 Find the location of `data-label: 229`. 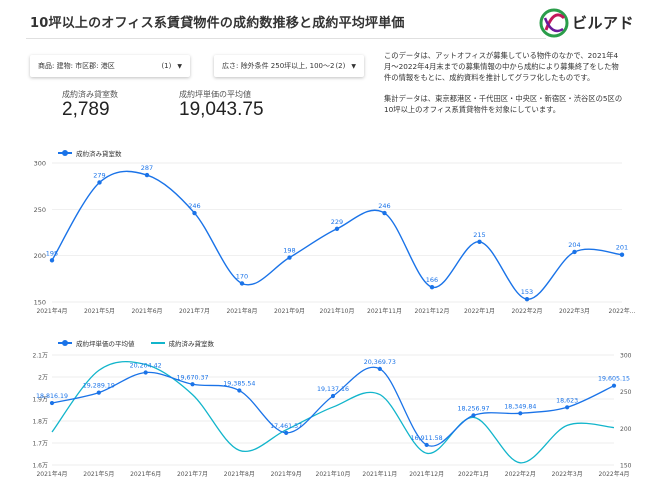

data-label: 229 is located at coordinates (337, 222).